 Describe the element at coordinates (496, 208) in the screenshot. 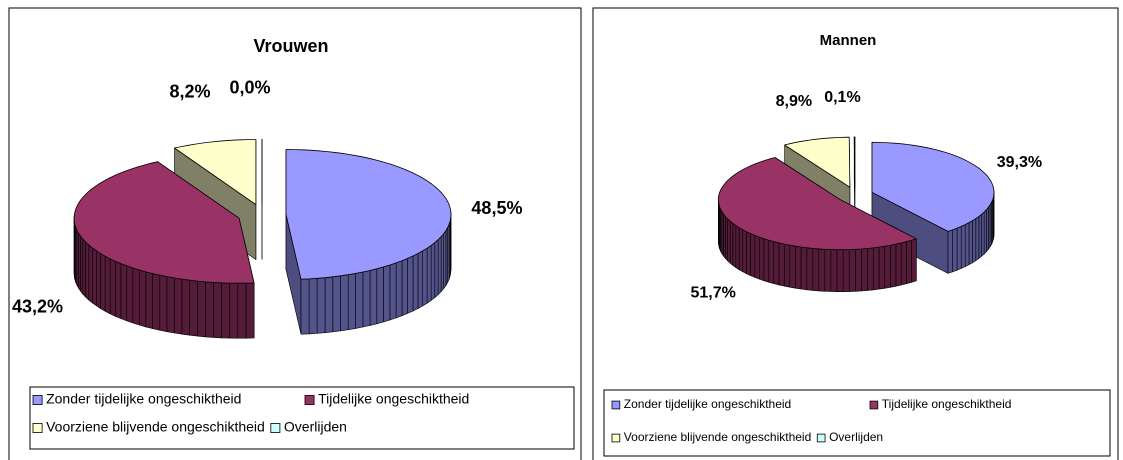

I see `data-label: 48,5%` at that location.